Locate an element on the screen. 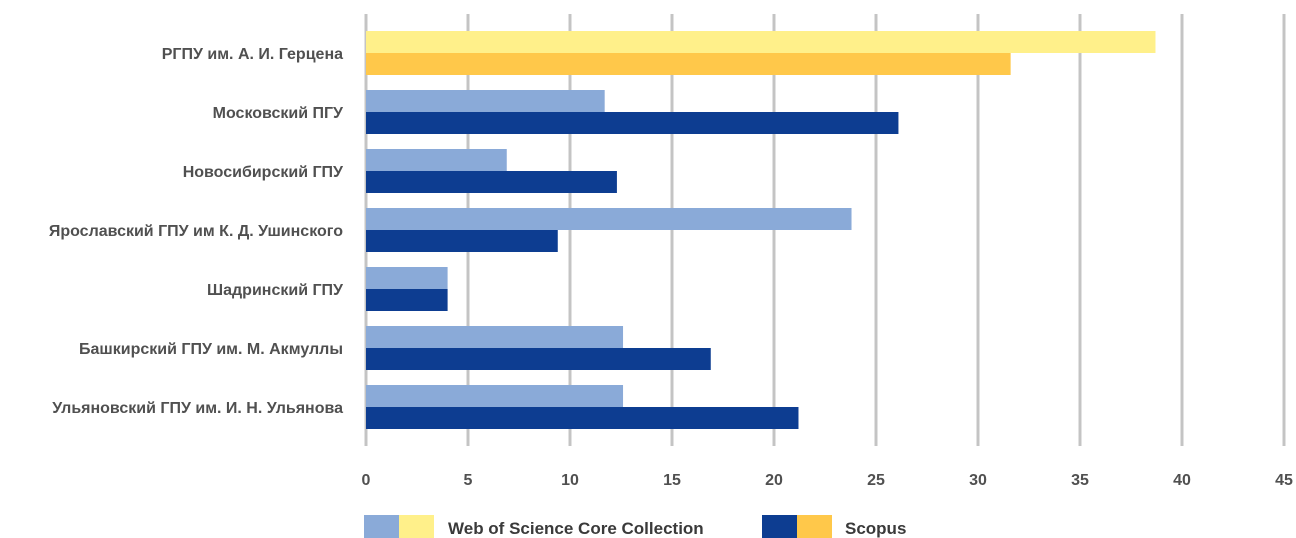  x-tick-label: 30 is located at coordinates (978, 480).